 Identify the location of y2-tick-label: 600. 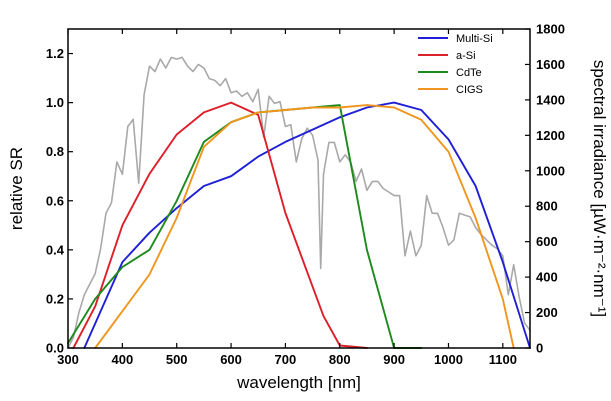
(547, 241).